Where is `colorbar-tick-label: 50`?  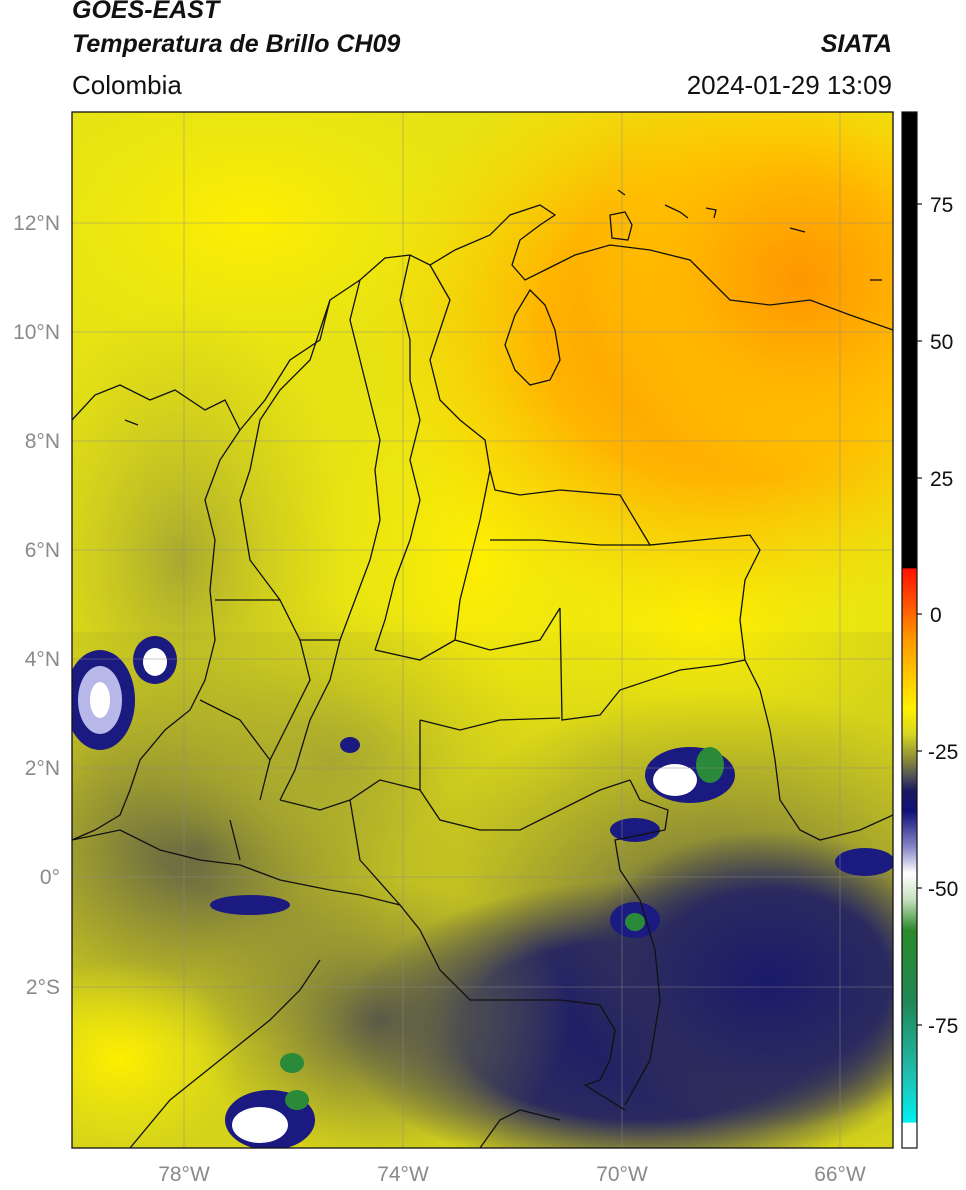
colorbar-tick-label: 50 is located at coordinates (941, 342).